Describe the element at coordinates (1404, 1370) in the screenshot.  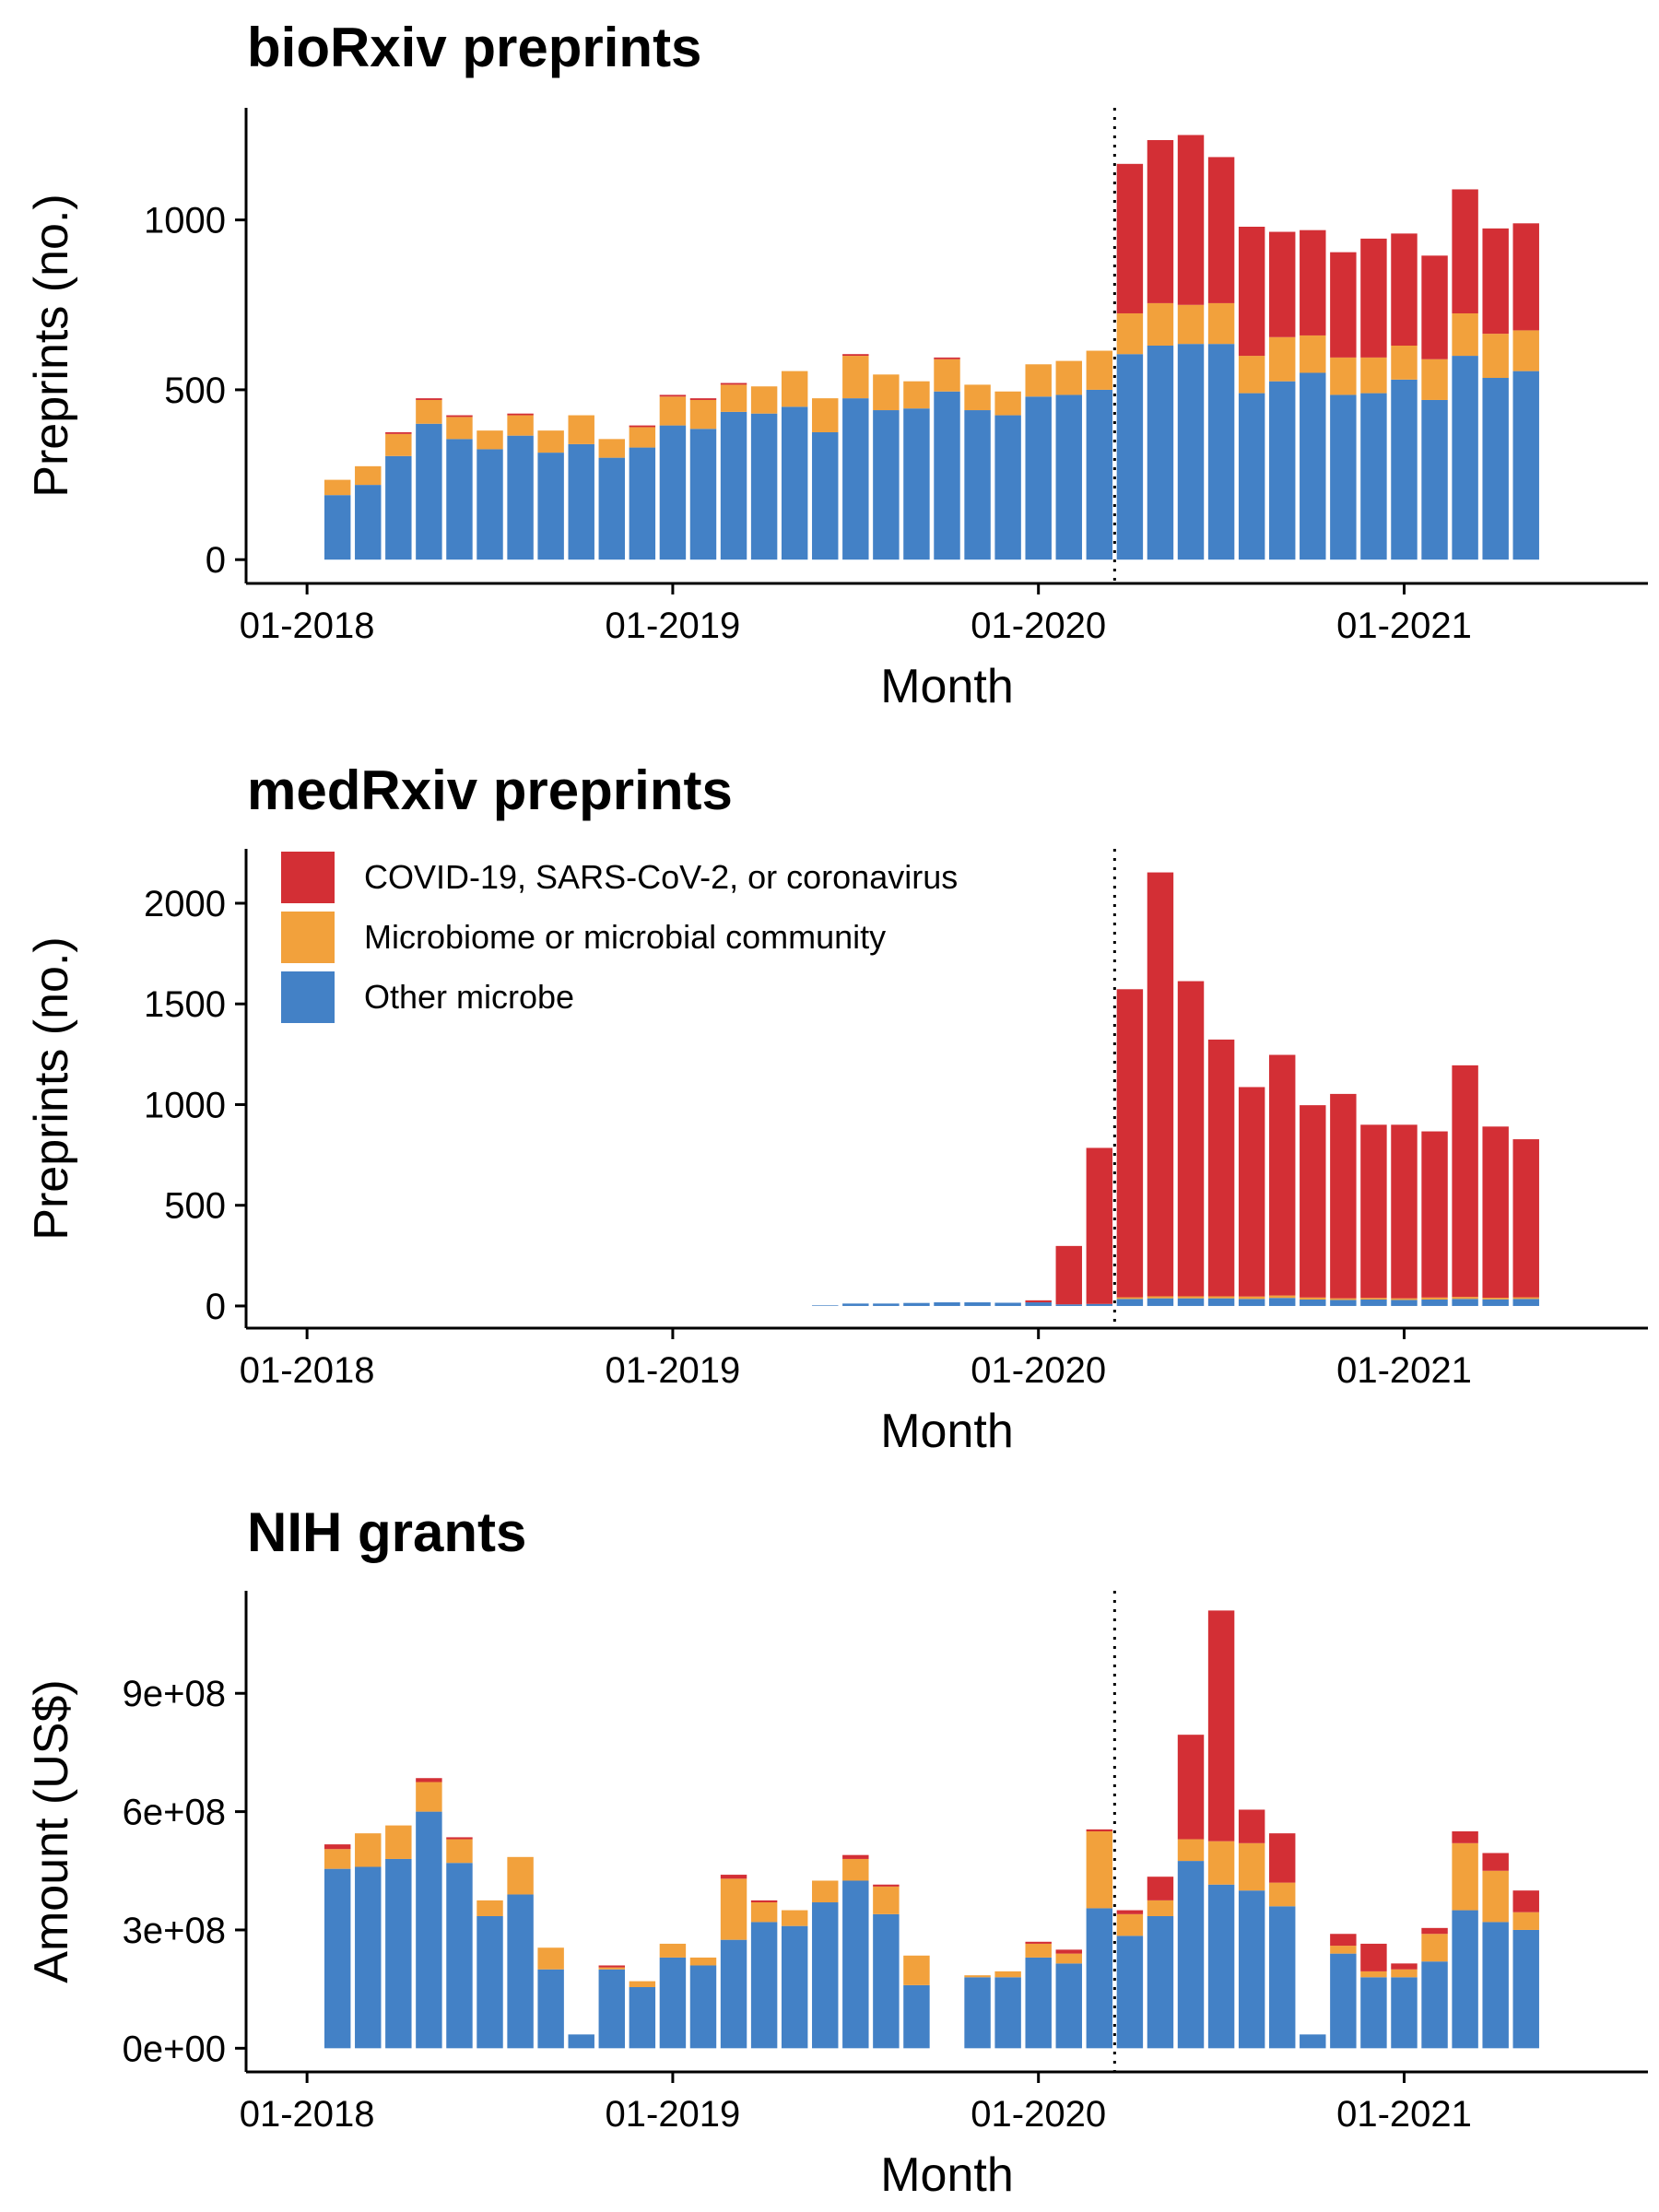
I see `medrxiv-x-tick-label: 01-2021` at that location.